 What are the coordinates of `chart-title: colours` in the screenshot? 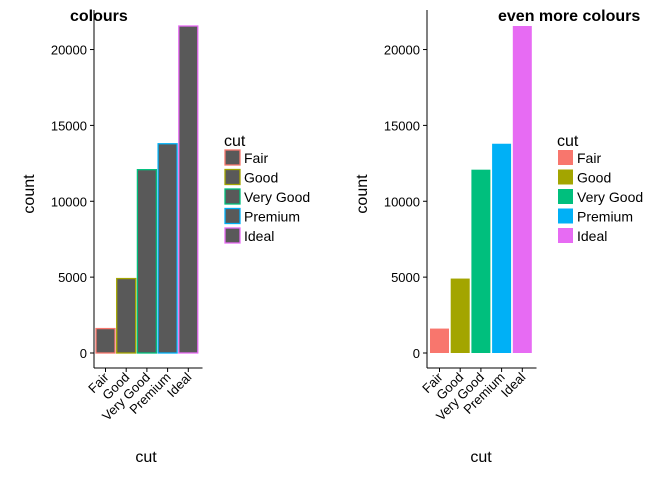 It's located at (99, 16).